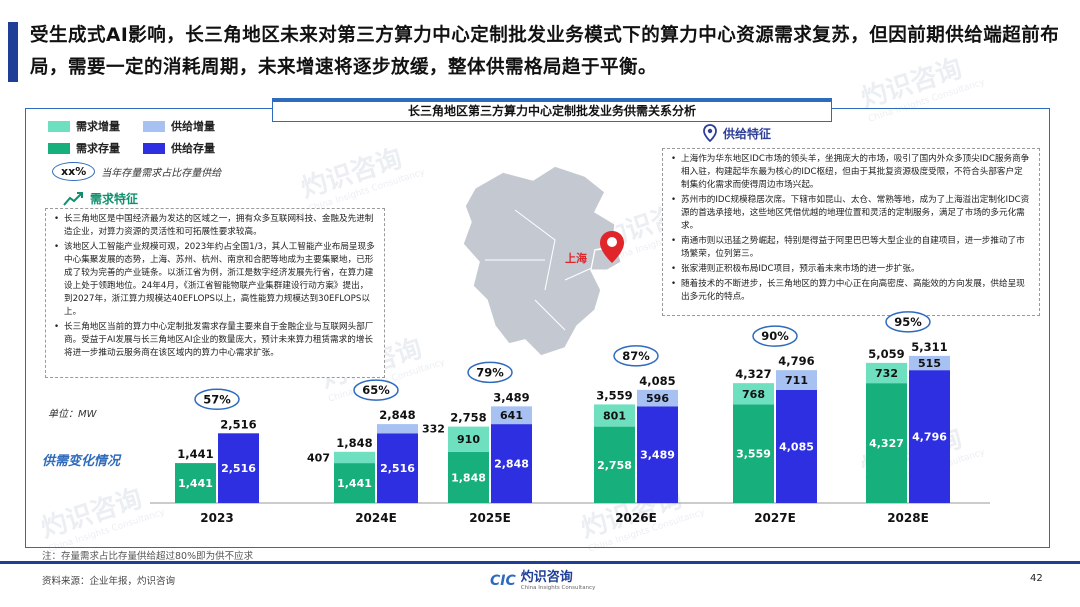  I want to click on legend-supply-increase: 供给增量, so click(179, 126).